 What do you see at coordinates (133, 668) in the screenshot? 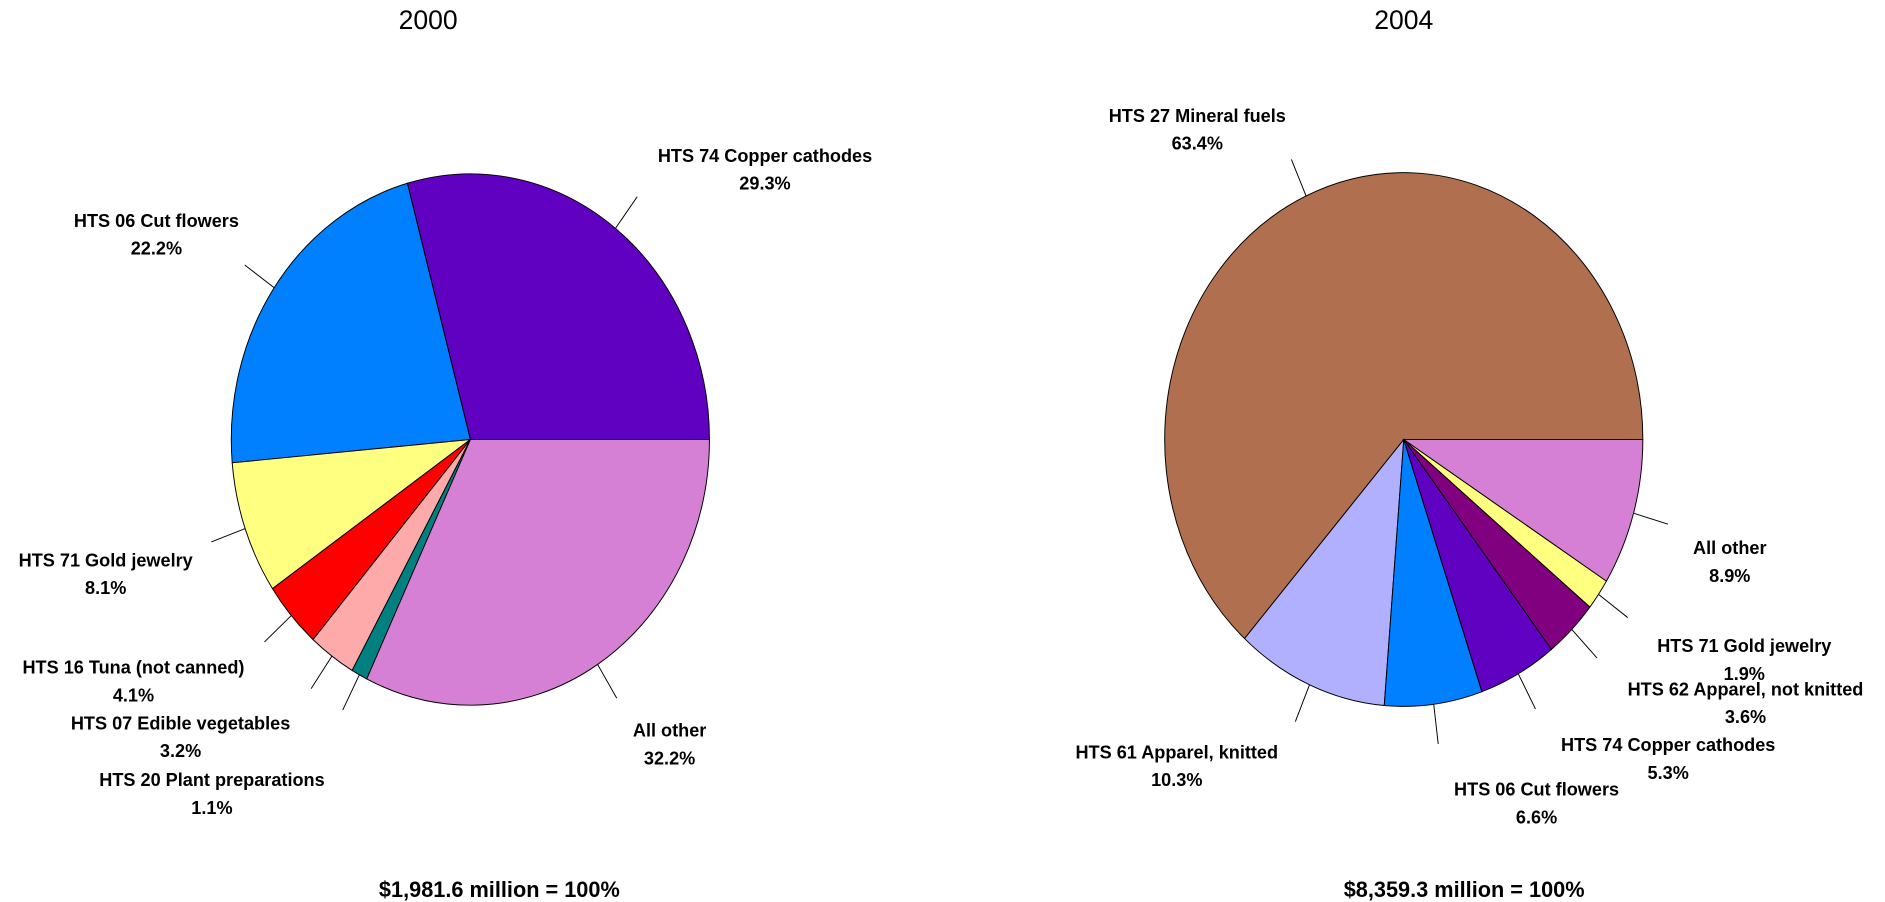
I see `slice-label: HTS 16 Tuna (not canned)` at bounding box center [133, 668].